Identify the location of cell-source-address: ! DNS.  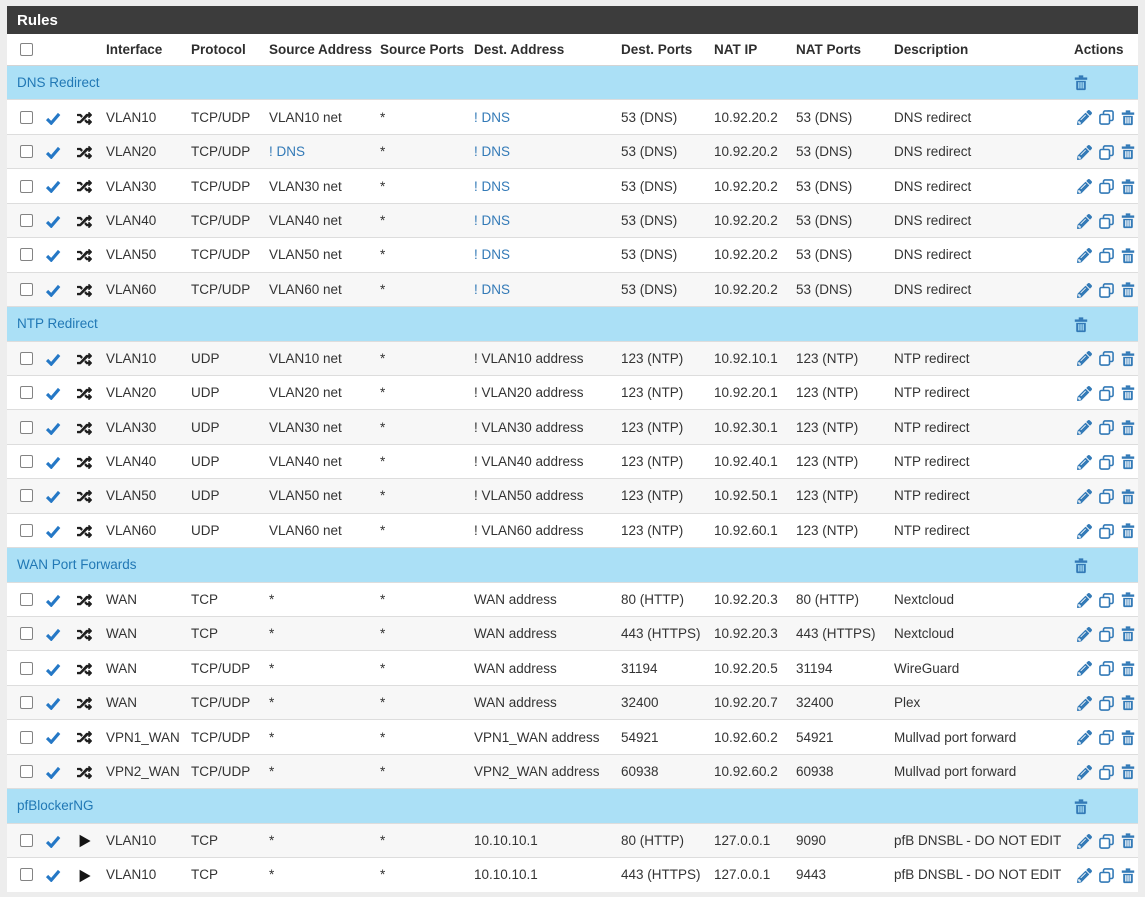
(287, 152).